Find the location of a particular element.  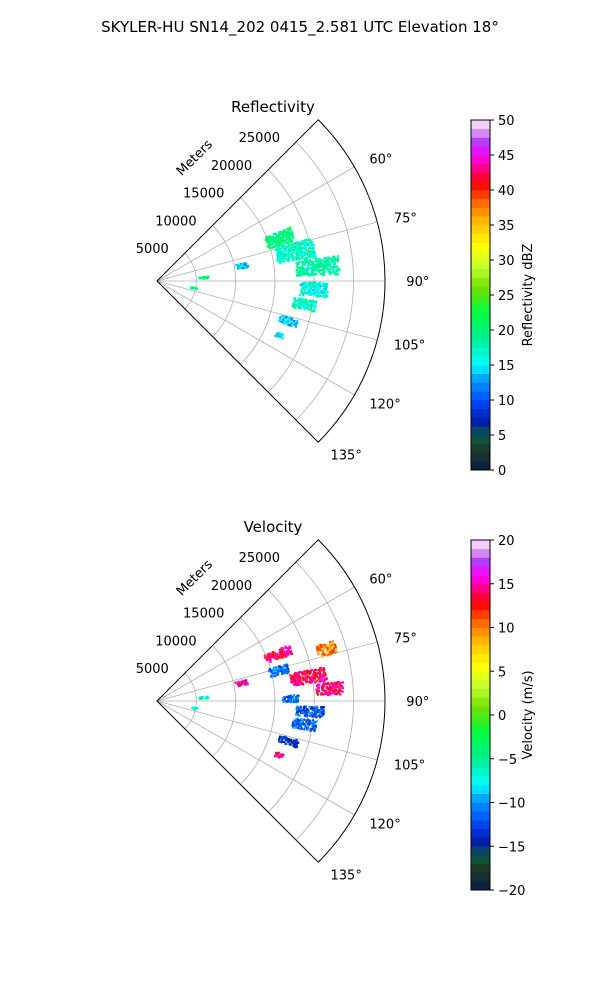

colorbar-tick-label: 20 is located at coordinates (506, 331).